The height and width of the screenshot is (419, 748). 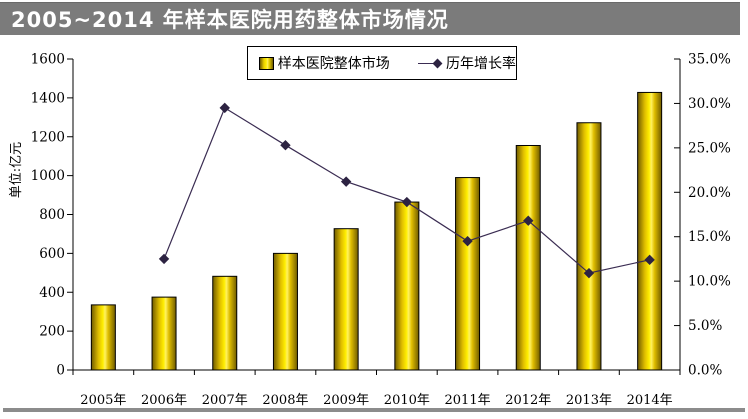 I want to click on bar-2013年, so click(x=589, y=246).